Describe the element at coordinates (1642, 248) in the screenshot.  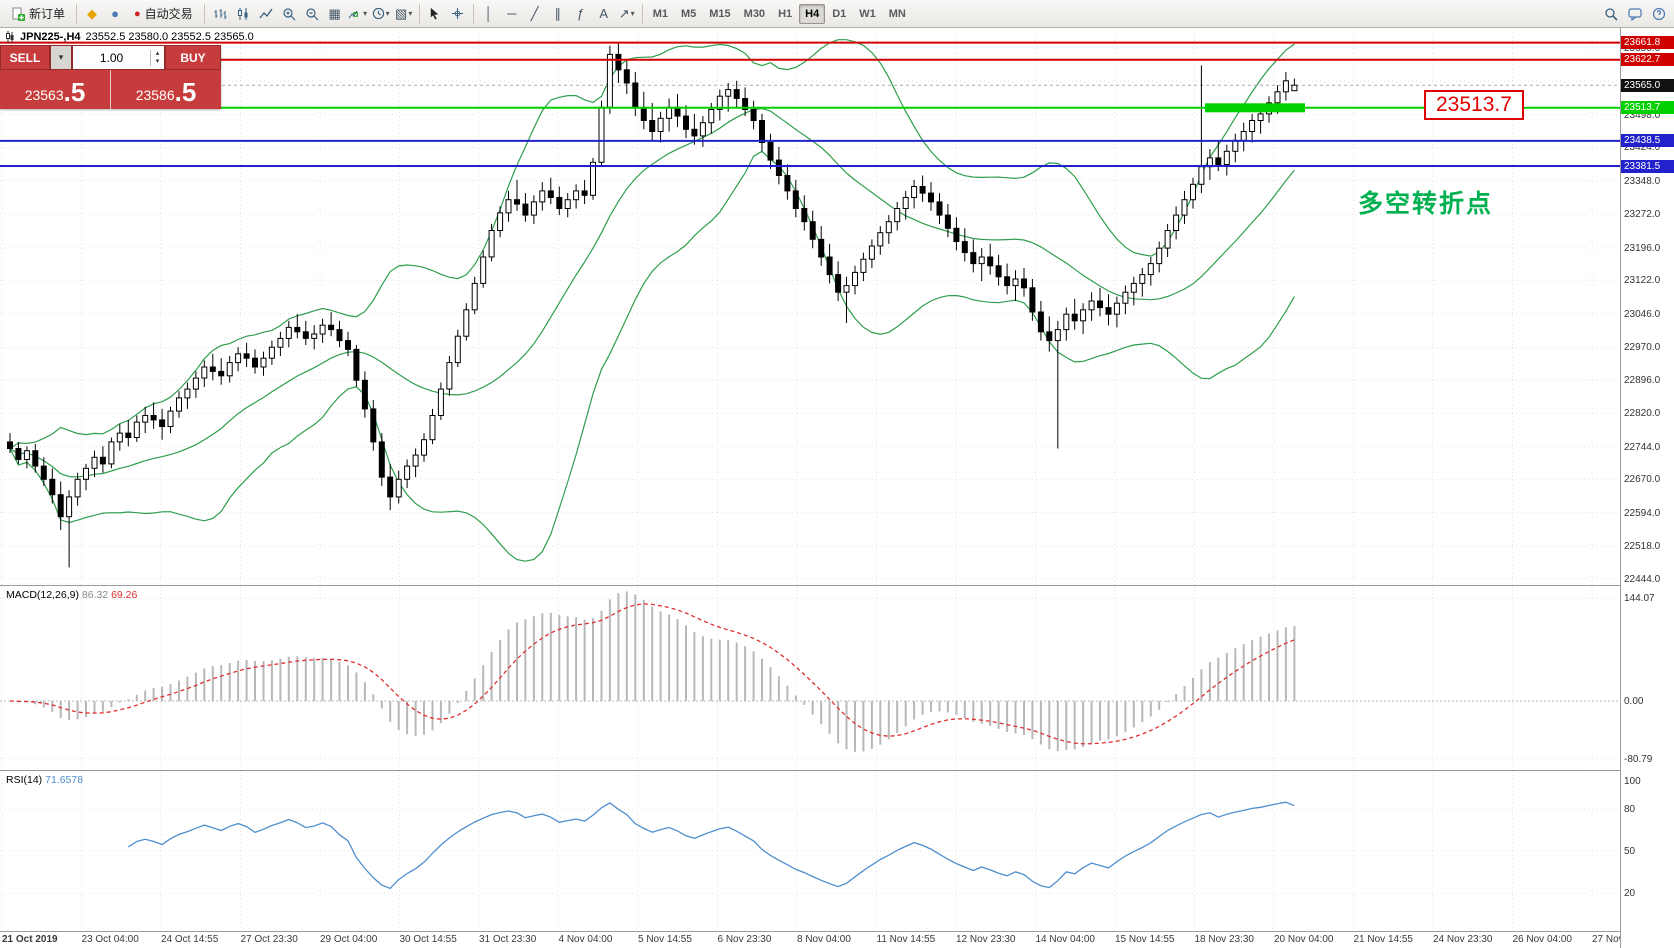
I see `price-axis-label: 23196.0` at that location.